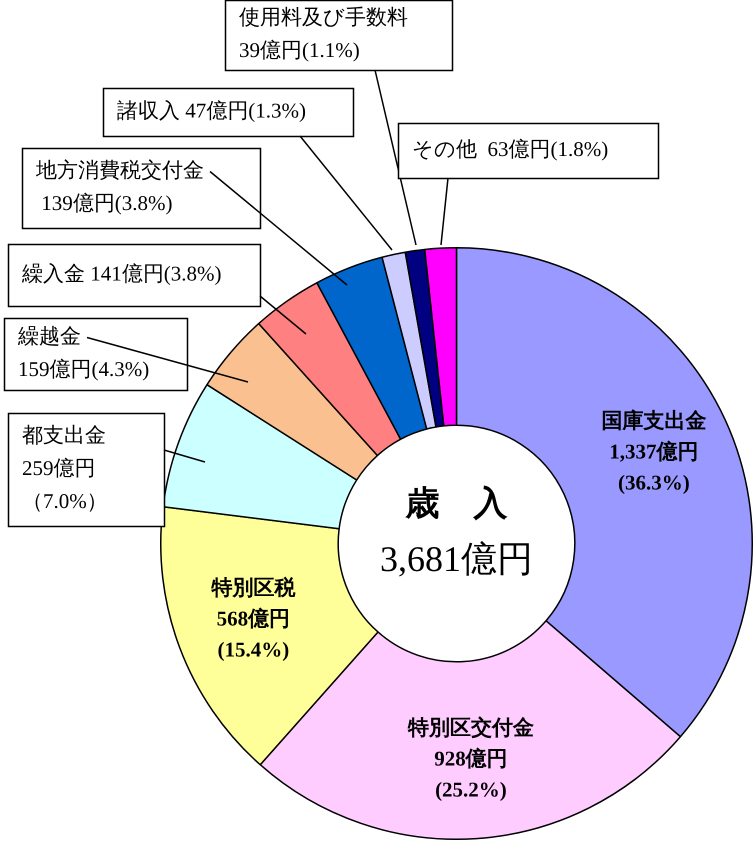 This screenshot has width=755, height=862. Describe the element at coordinates (119, 170) in the screenshot. I see `slice-label: 地方消費税交付金` at that location.